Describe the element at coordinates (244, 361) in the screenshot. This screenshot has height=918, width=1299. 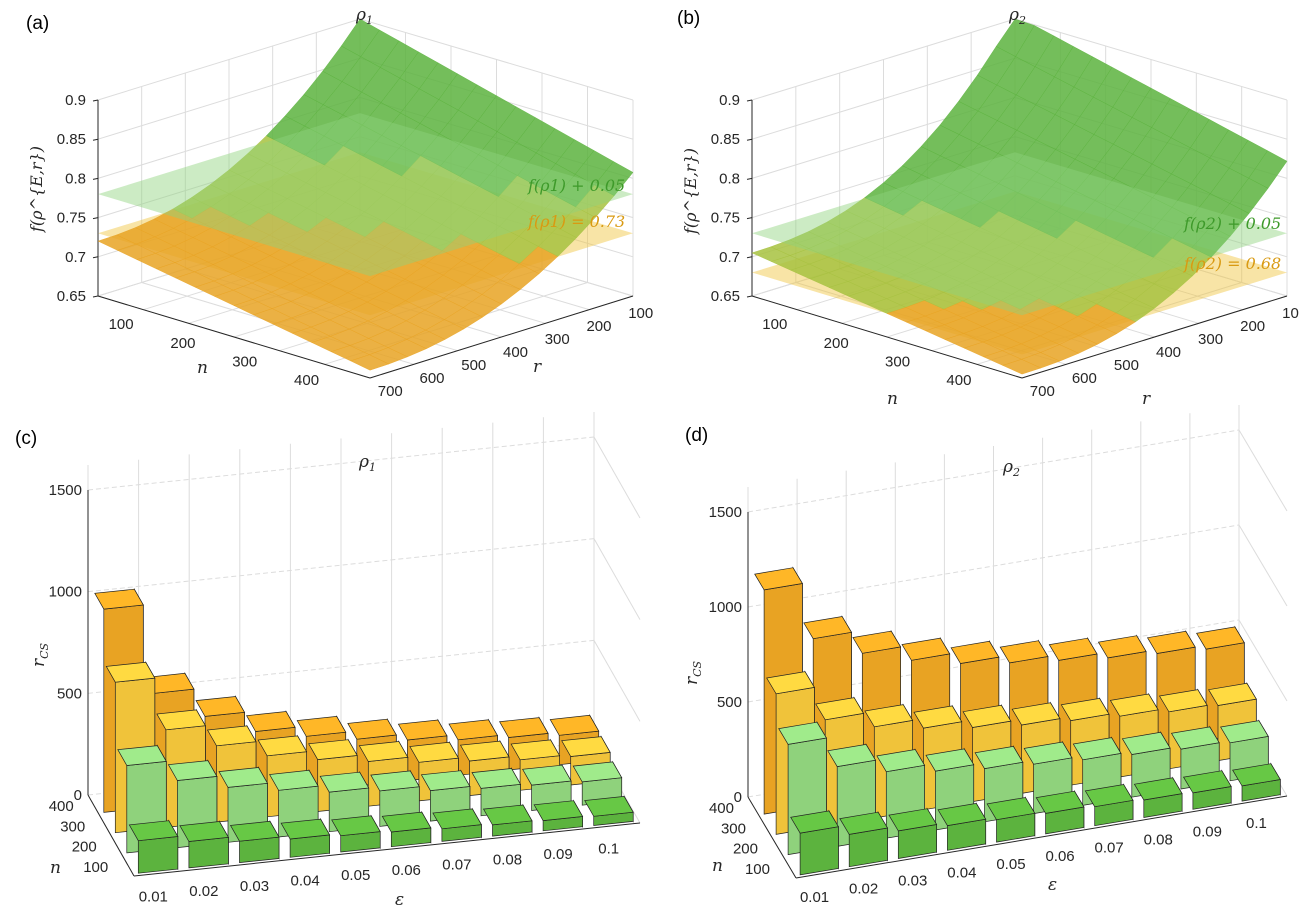
I see `n-tick-label: 300` at that location.